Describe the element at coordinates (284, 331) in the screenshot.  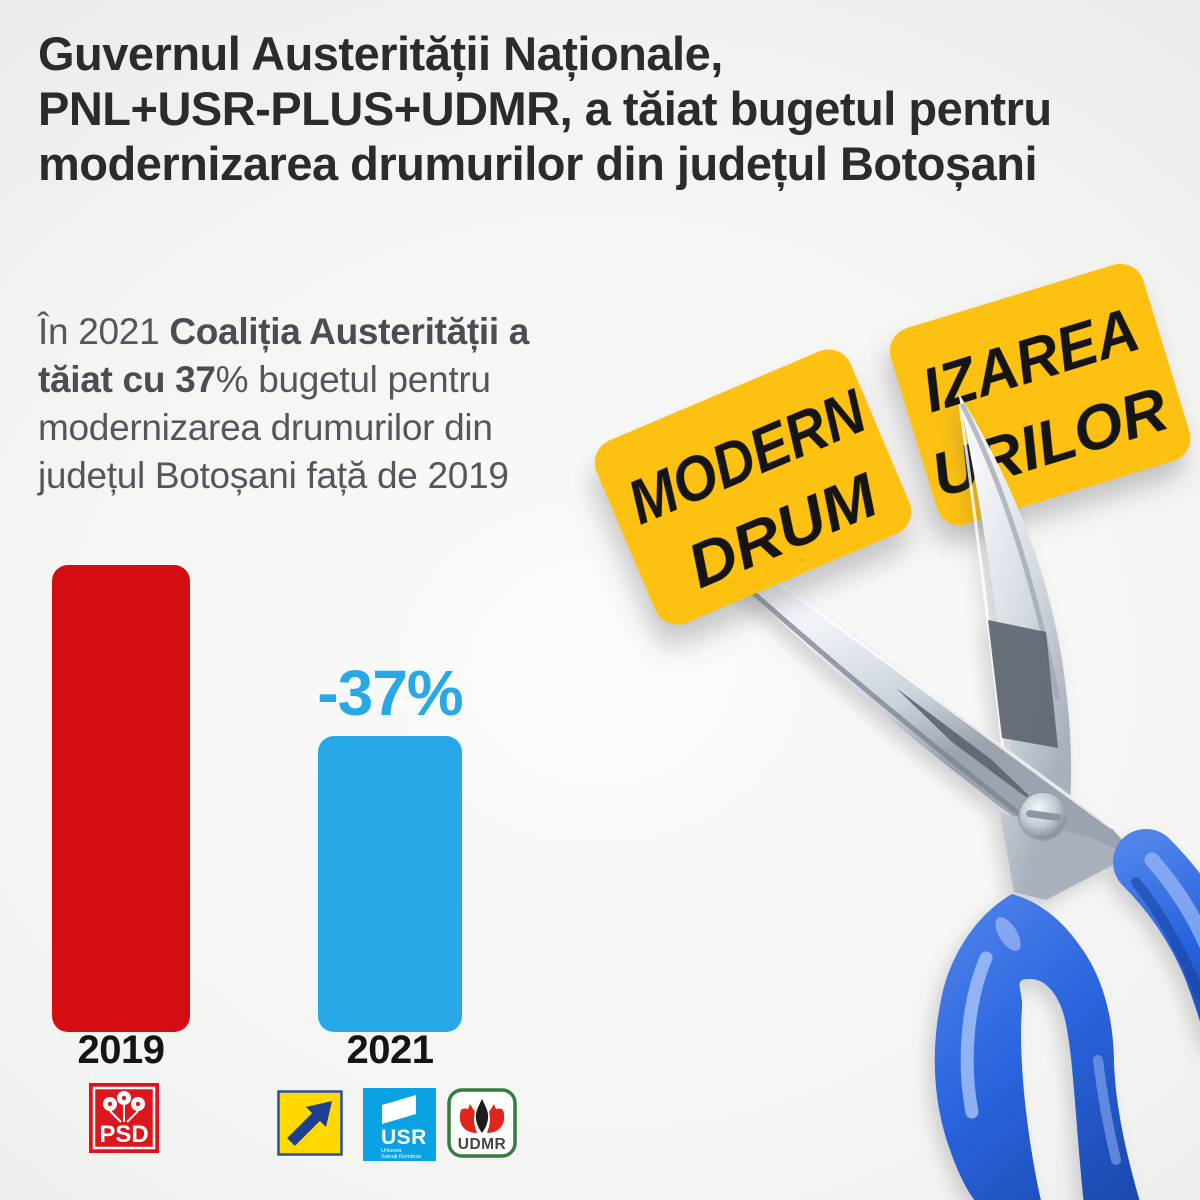
I see `intro-line-1: În 2021 Coaliția Austerității a` at that location.